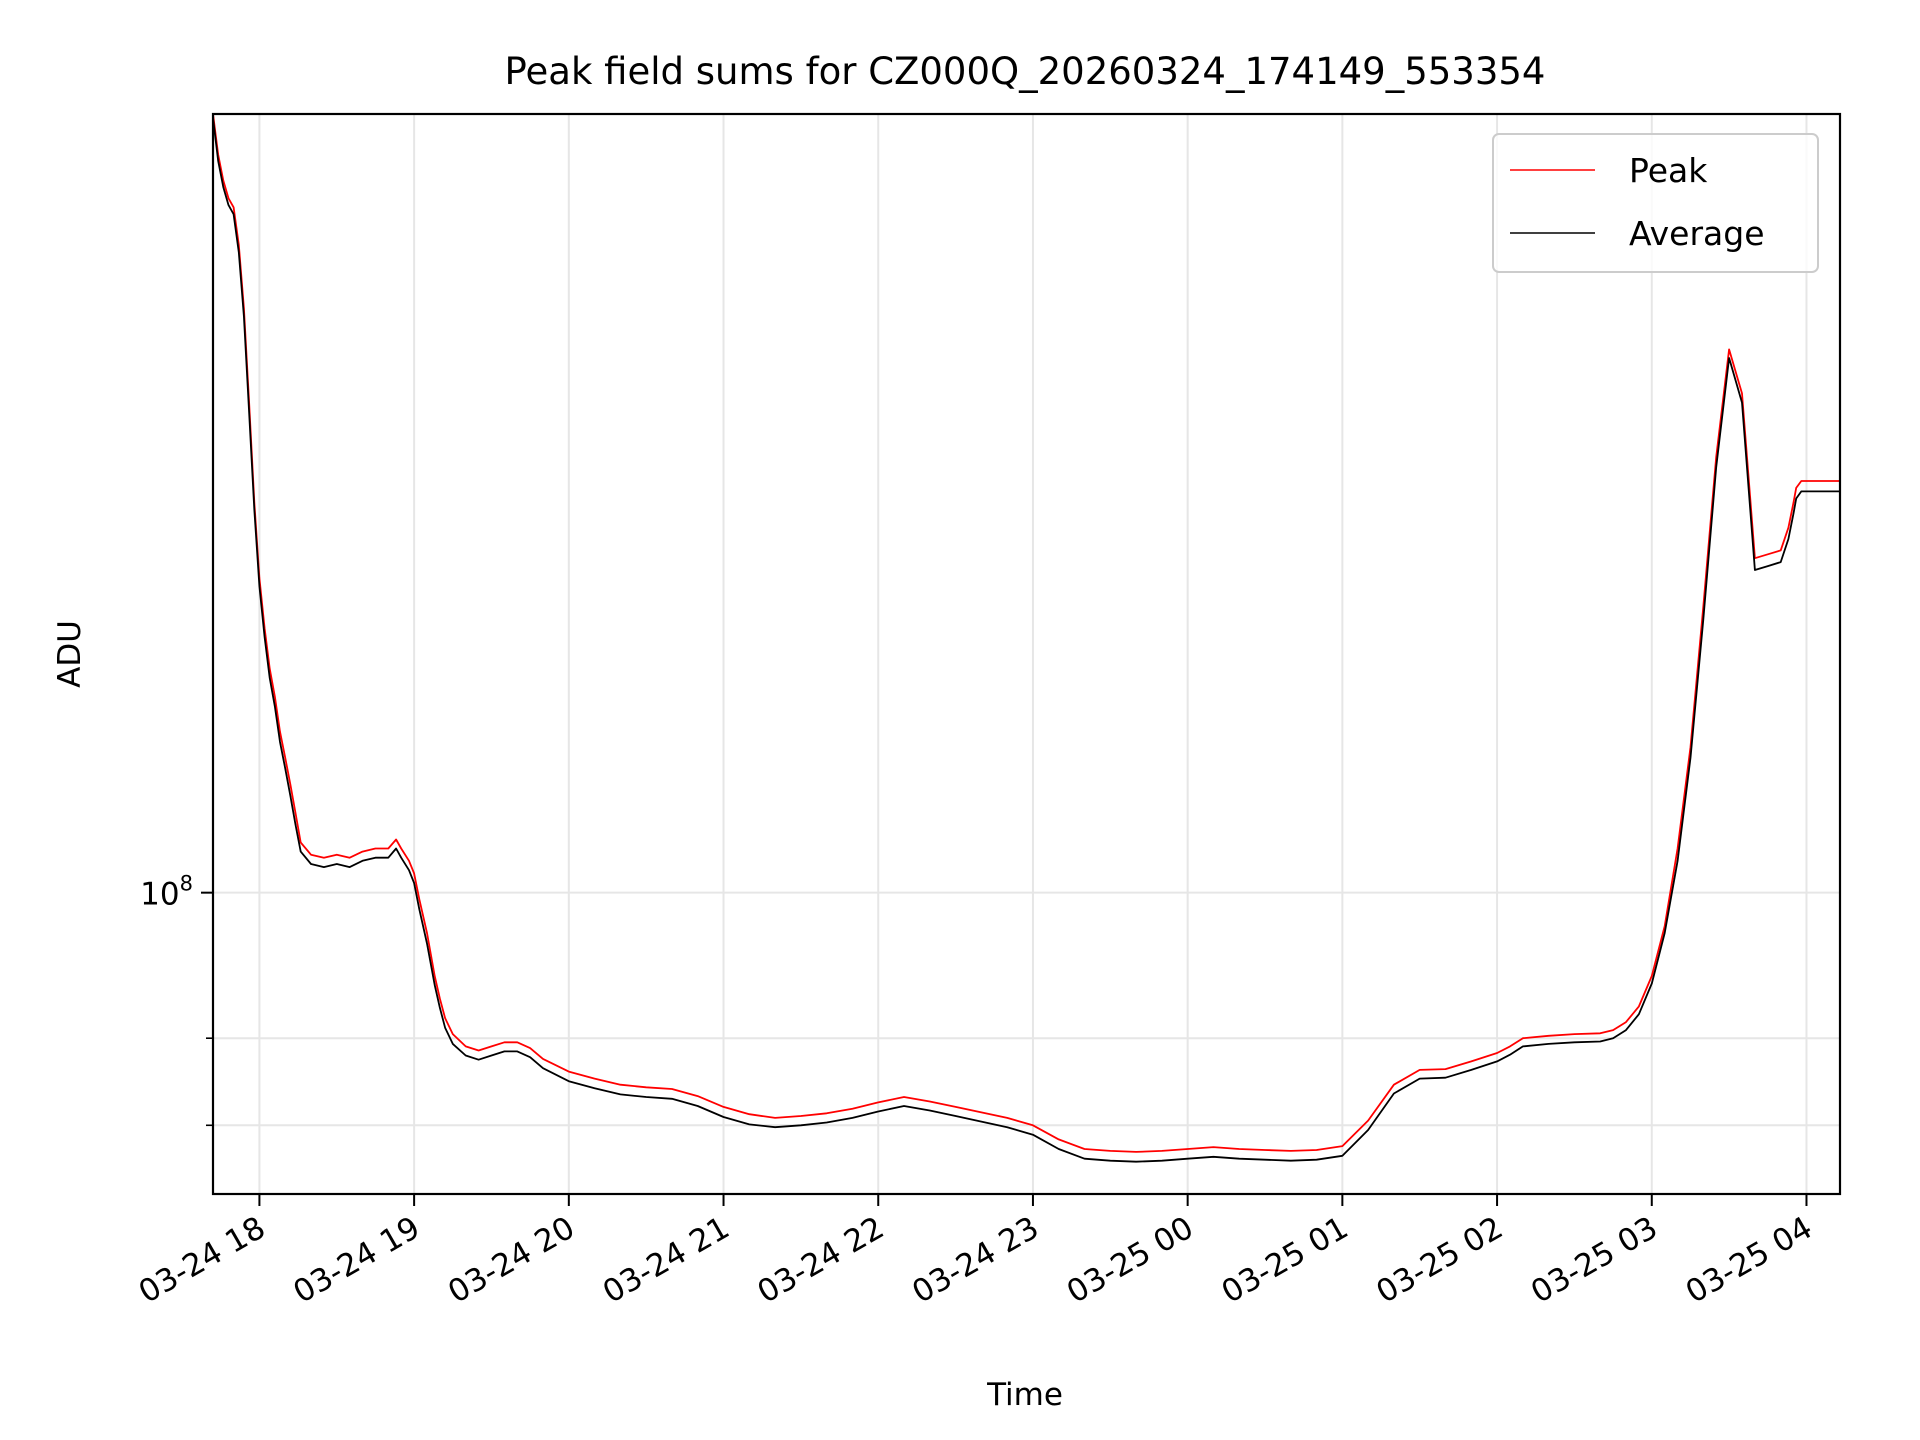  I want to click on legend-label-average: Average, so click(1697, 233).